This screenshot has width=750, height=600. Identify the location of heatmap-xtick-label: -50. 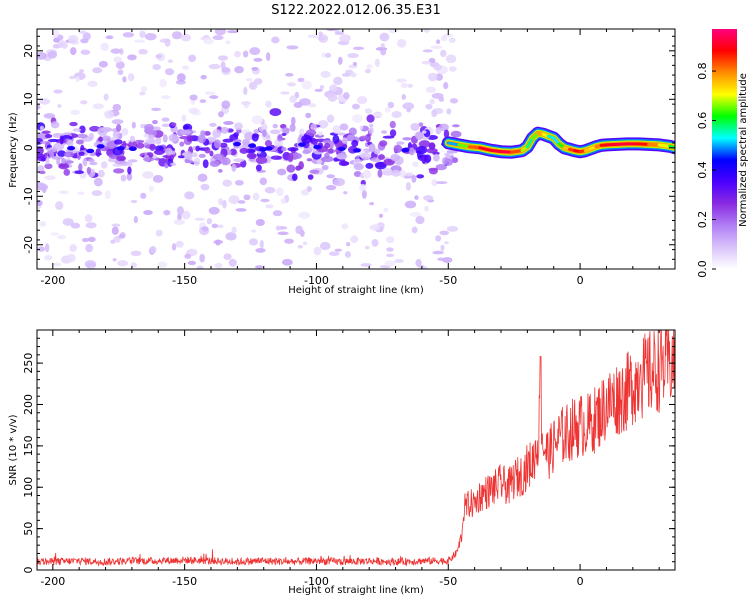
(448, 280).